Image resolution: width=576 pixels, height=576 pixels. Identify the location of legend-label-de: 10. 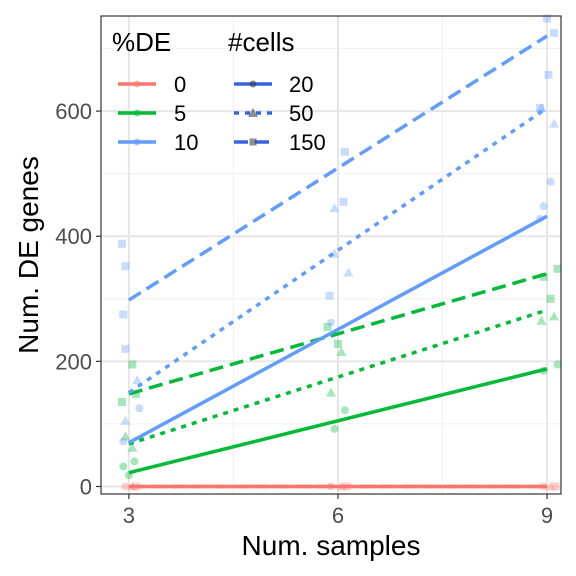
(186, 142).